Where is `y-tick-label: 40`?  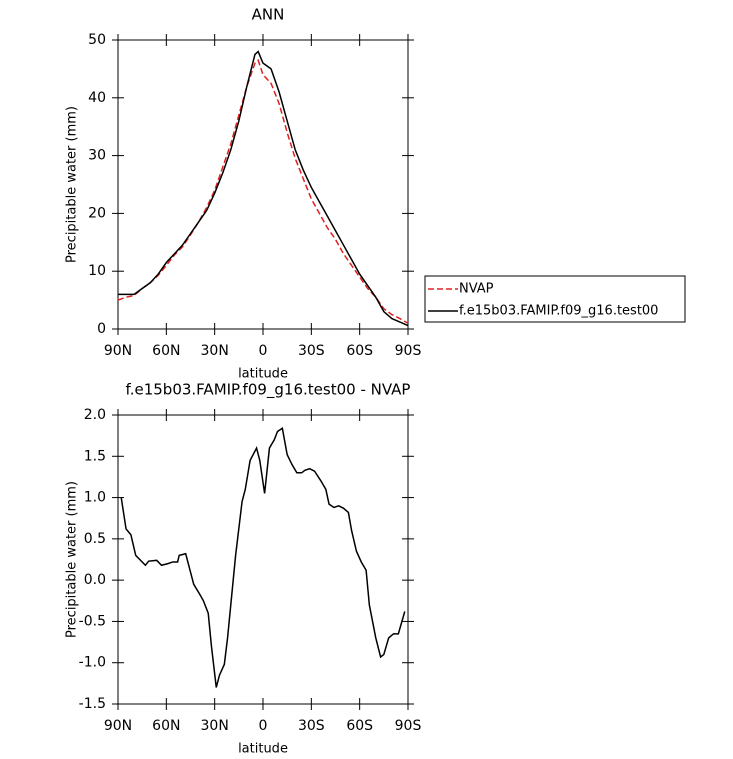
y-tick-label: 40 is located at coordinates (97, 98).